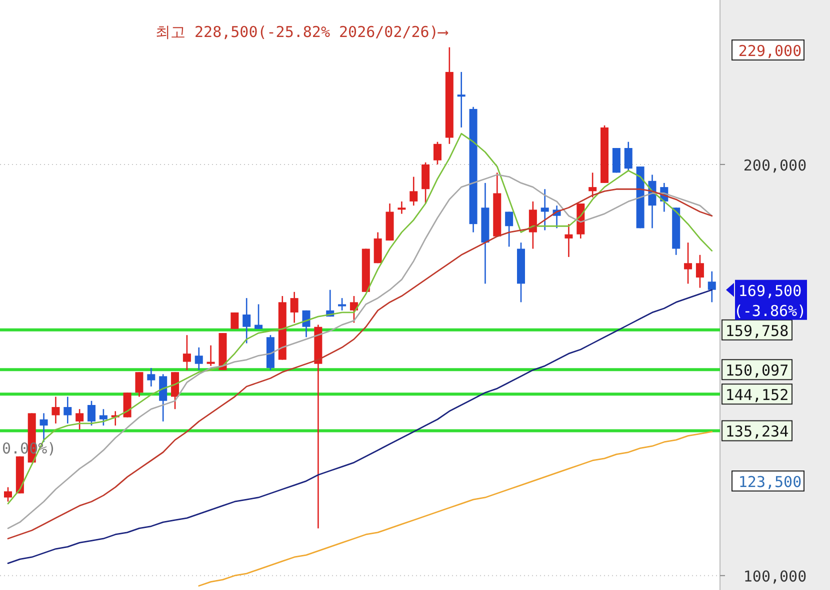 The height and width of the screenshot is (590, 830). I want to click on text: 169,500 (-3.86%), so click(770, 301).